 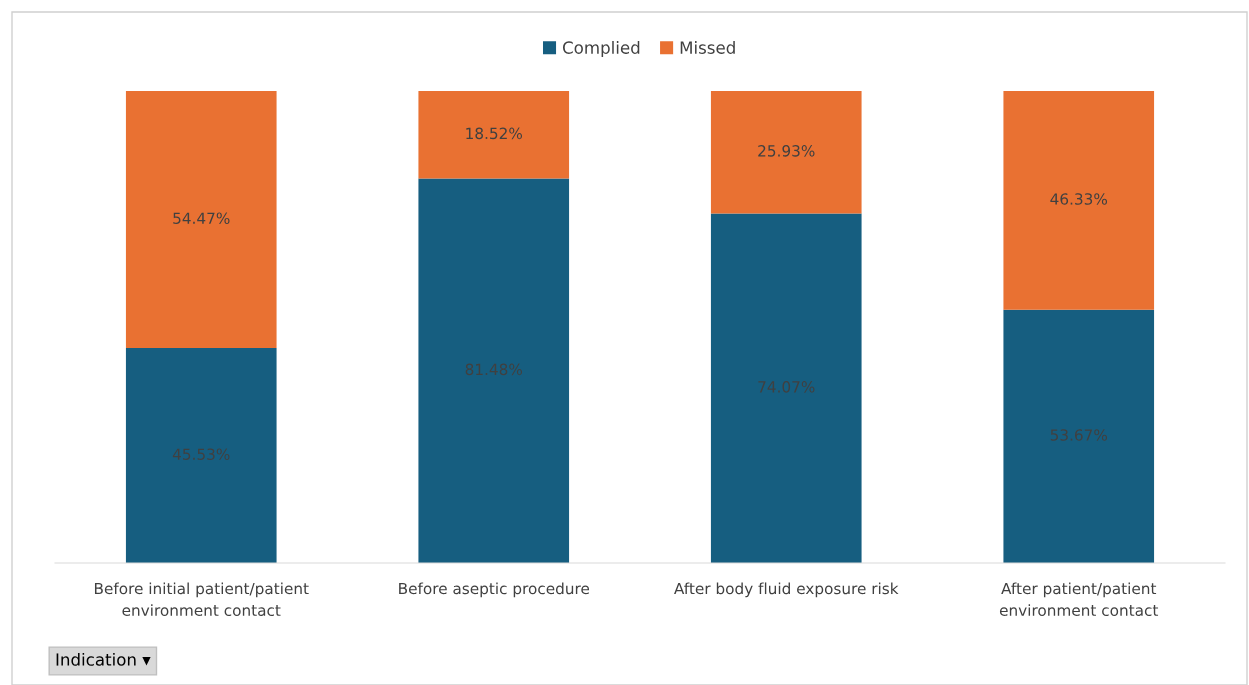 I want to click on data-label: 18.52%, so click(x=494, y=133).